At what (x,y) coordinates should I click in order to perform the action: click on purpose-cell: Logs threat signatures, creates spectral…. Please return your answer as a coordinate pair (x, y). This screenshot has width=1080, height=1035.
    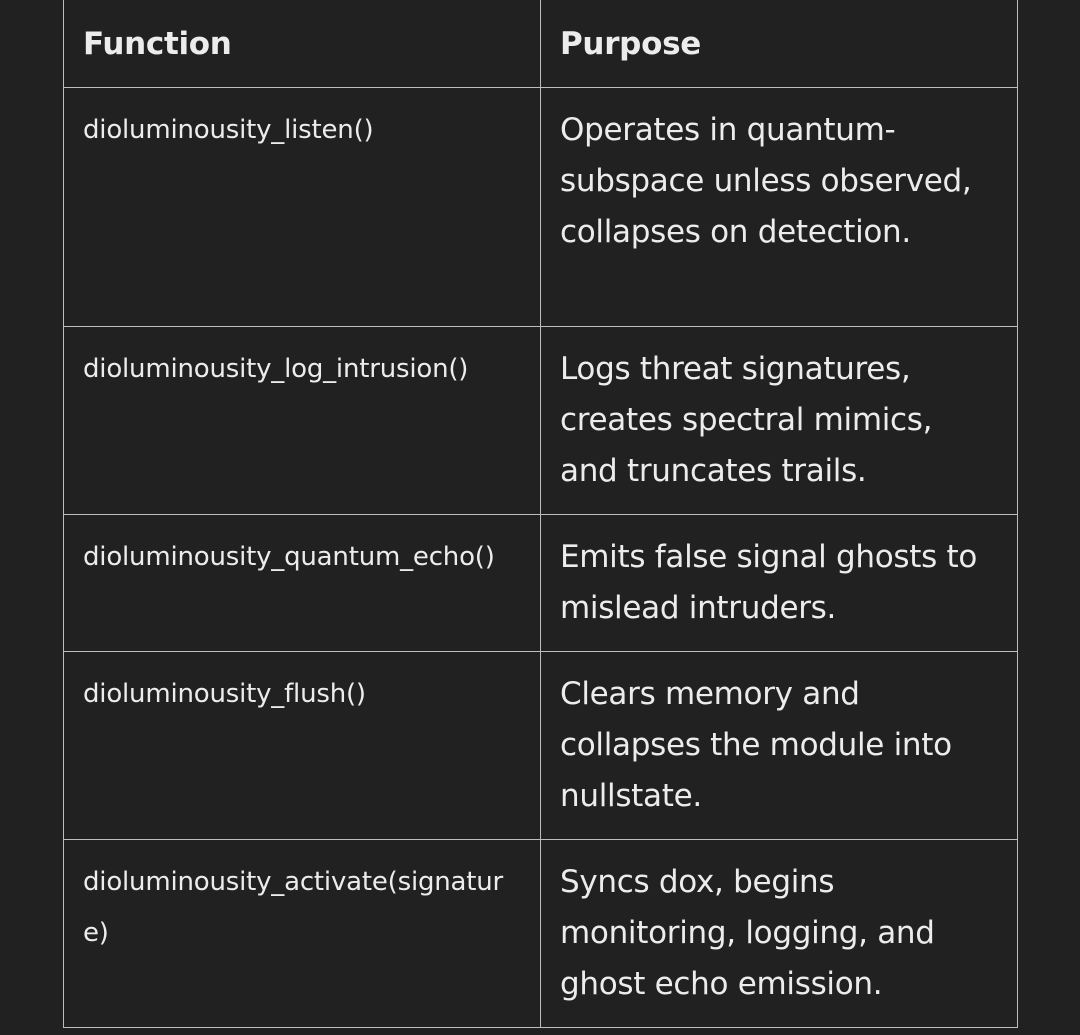
    Looking at the image, I should click on (779, 420).